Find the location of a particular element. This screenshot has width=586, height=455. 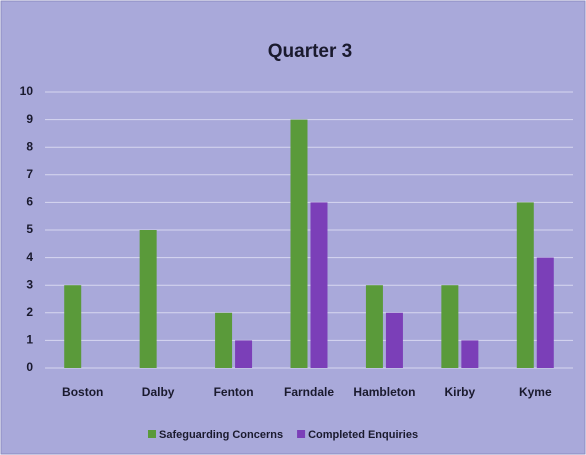

y-tick-label: 8 is located at coordinates (29, 146).